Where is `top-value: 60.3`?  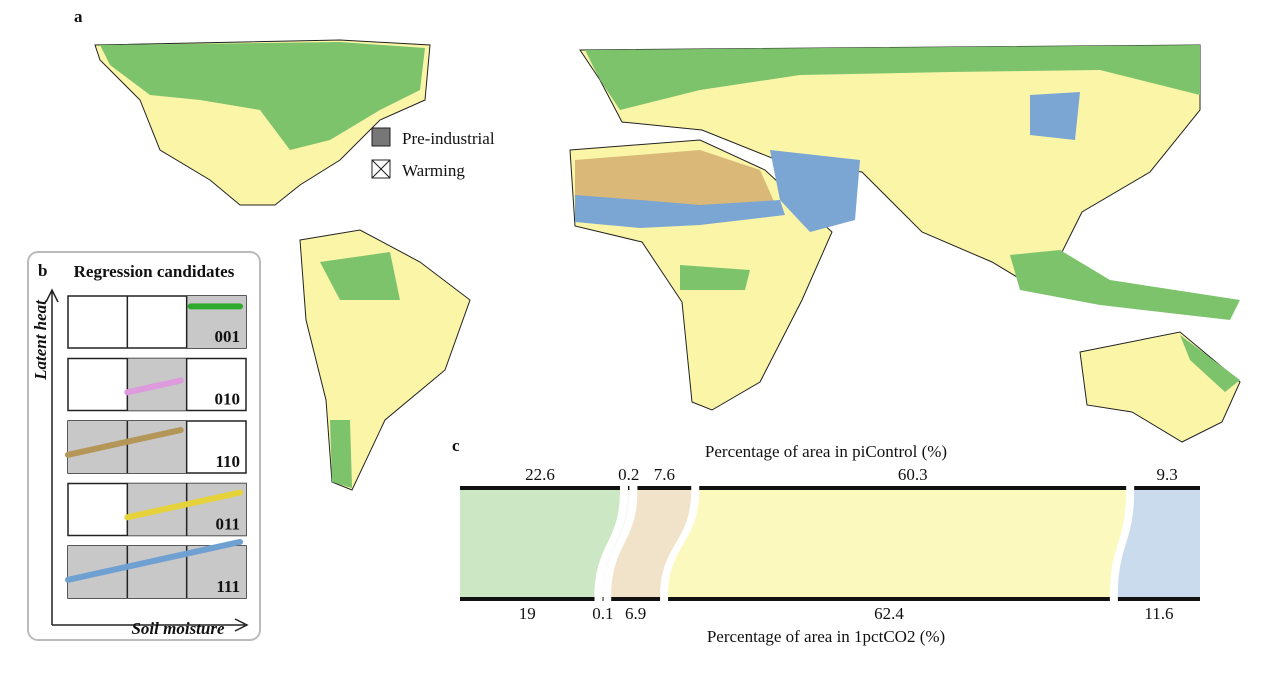 top-value: 60.3 is located at coordinates (913, 474).